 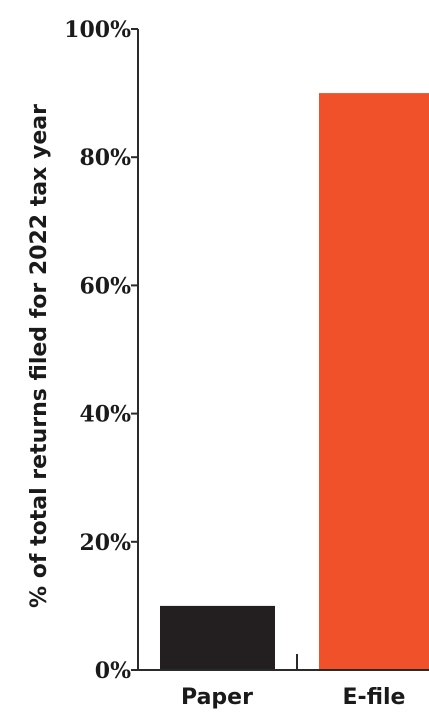 What do you see at coordinates (374, 697) in the screenshot?
I see `x-category-label: E-file` at bounding box center [374, 697].